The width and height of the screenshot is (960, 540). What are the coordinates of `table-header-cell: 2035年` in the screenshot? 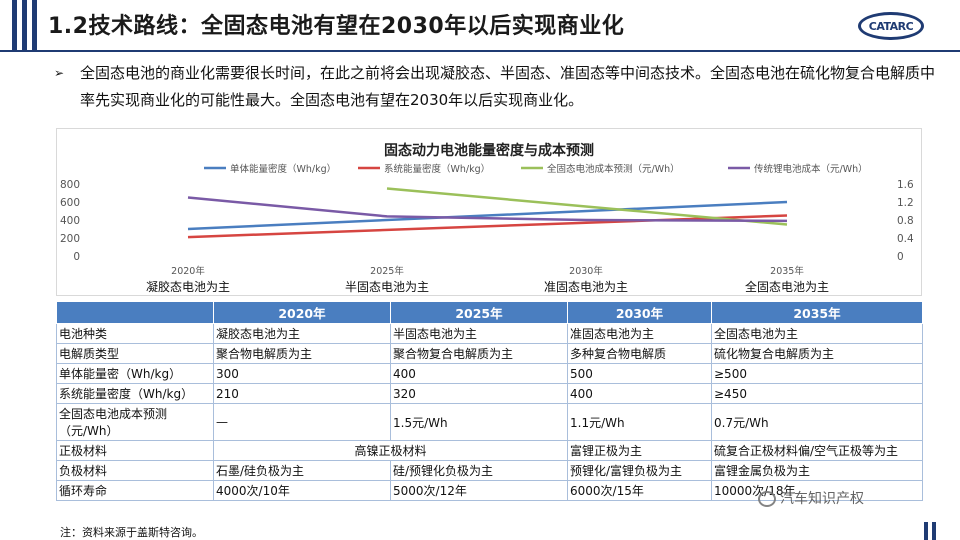 It's located at (817, 312).